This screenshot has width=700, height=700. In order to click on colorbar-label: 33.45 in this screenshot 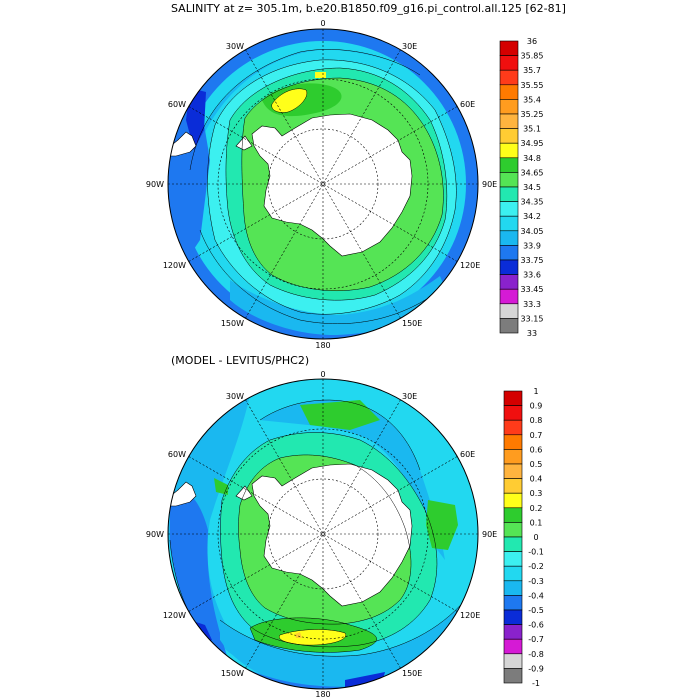, I will do `click(532, 289)`.